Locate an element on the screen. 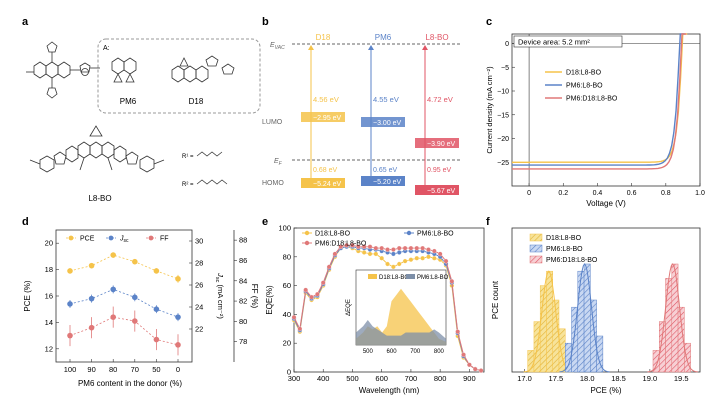  legend-name: FF is located at coordinates (164, 239).